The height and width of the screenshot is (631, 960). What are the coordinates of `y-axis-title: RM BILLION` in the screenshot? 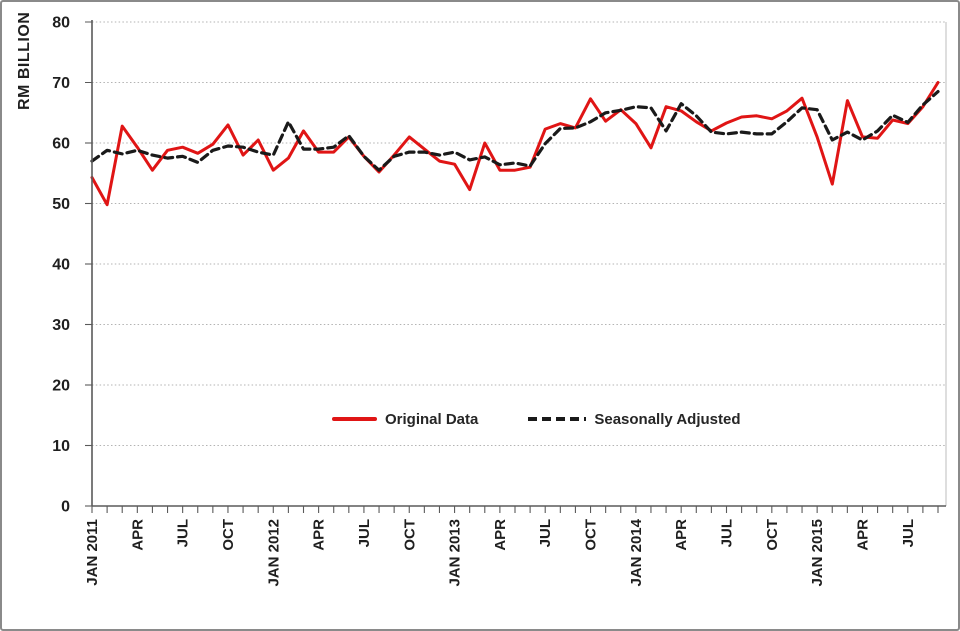 It's located at (24, 60).